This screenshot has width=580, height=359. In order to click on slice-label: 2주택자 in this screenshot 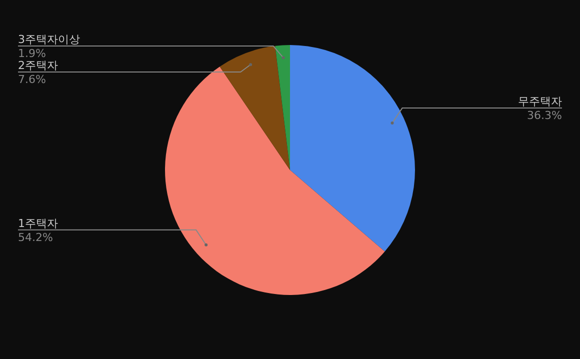, I will do `click(38, 65)`.